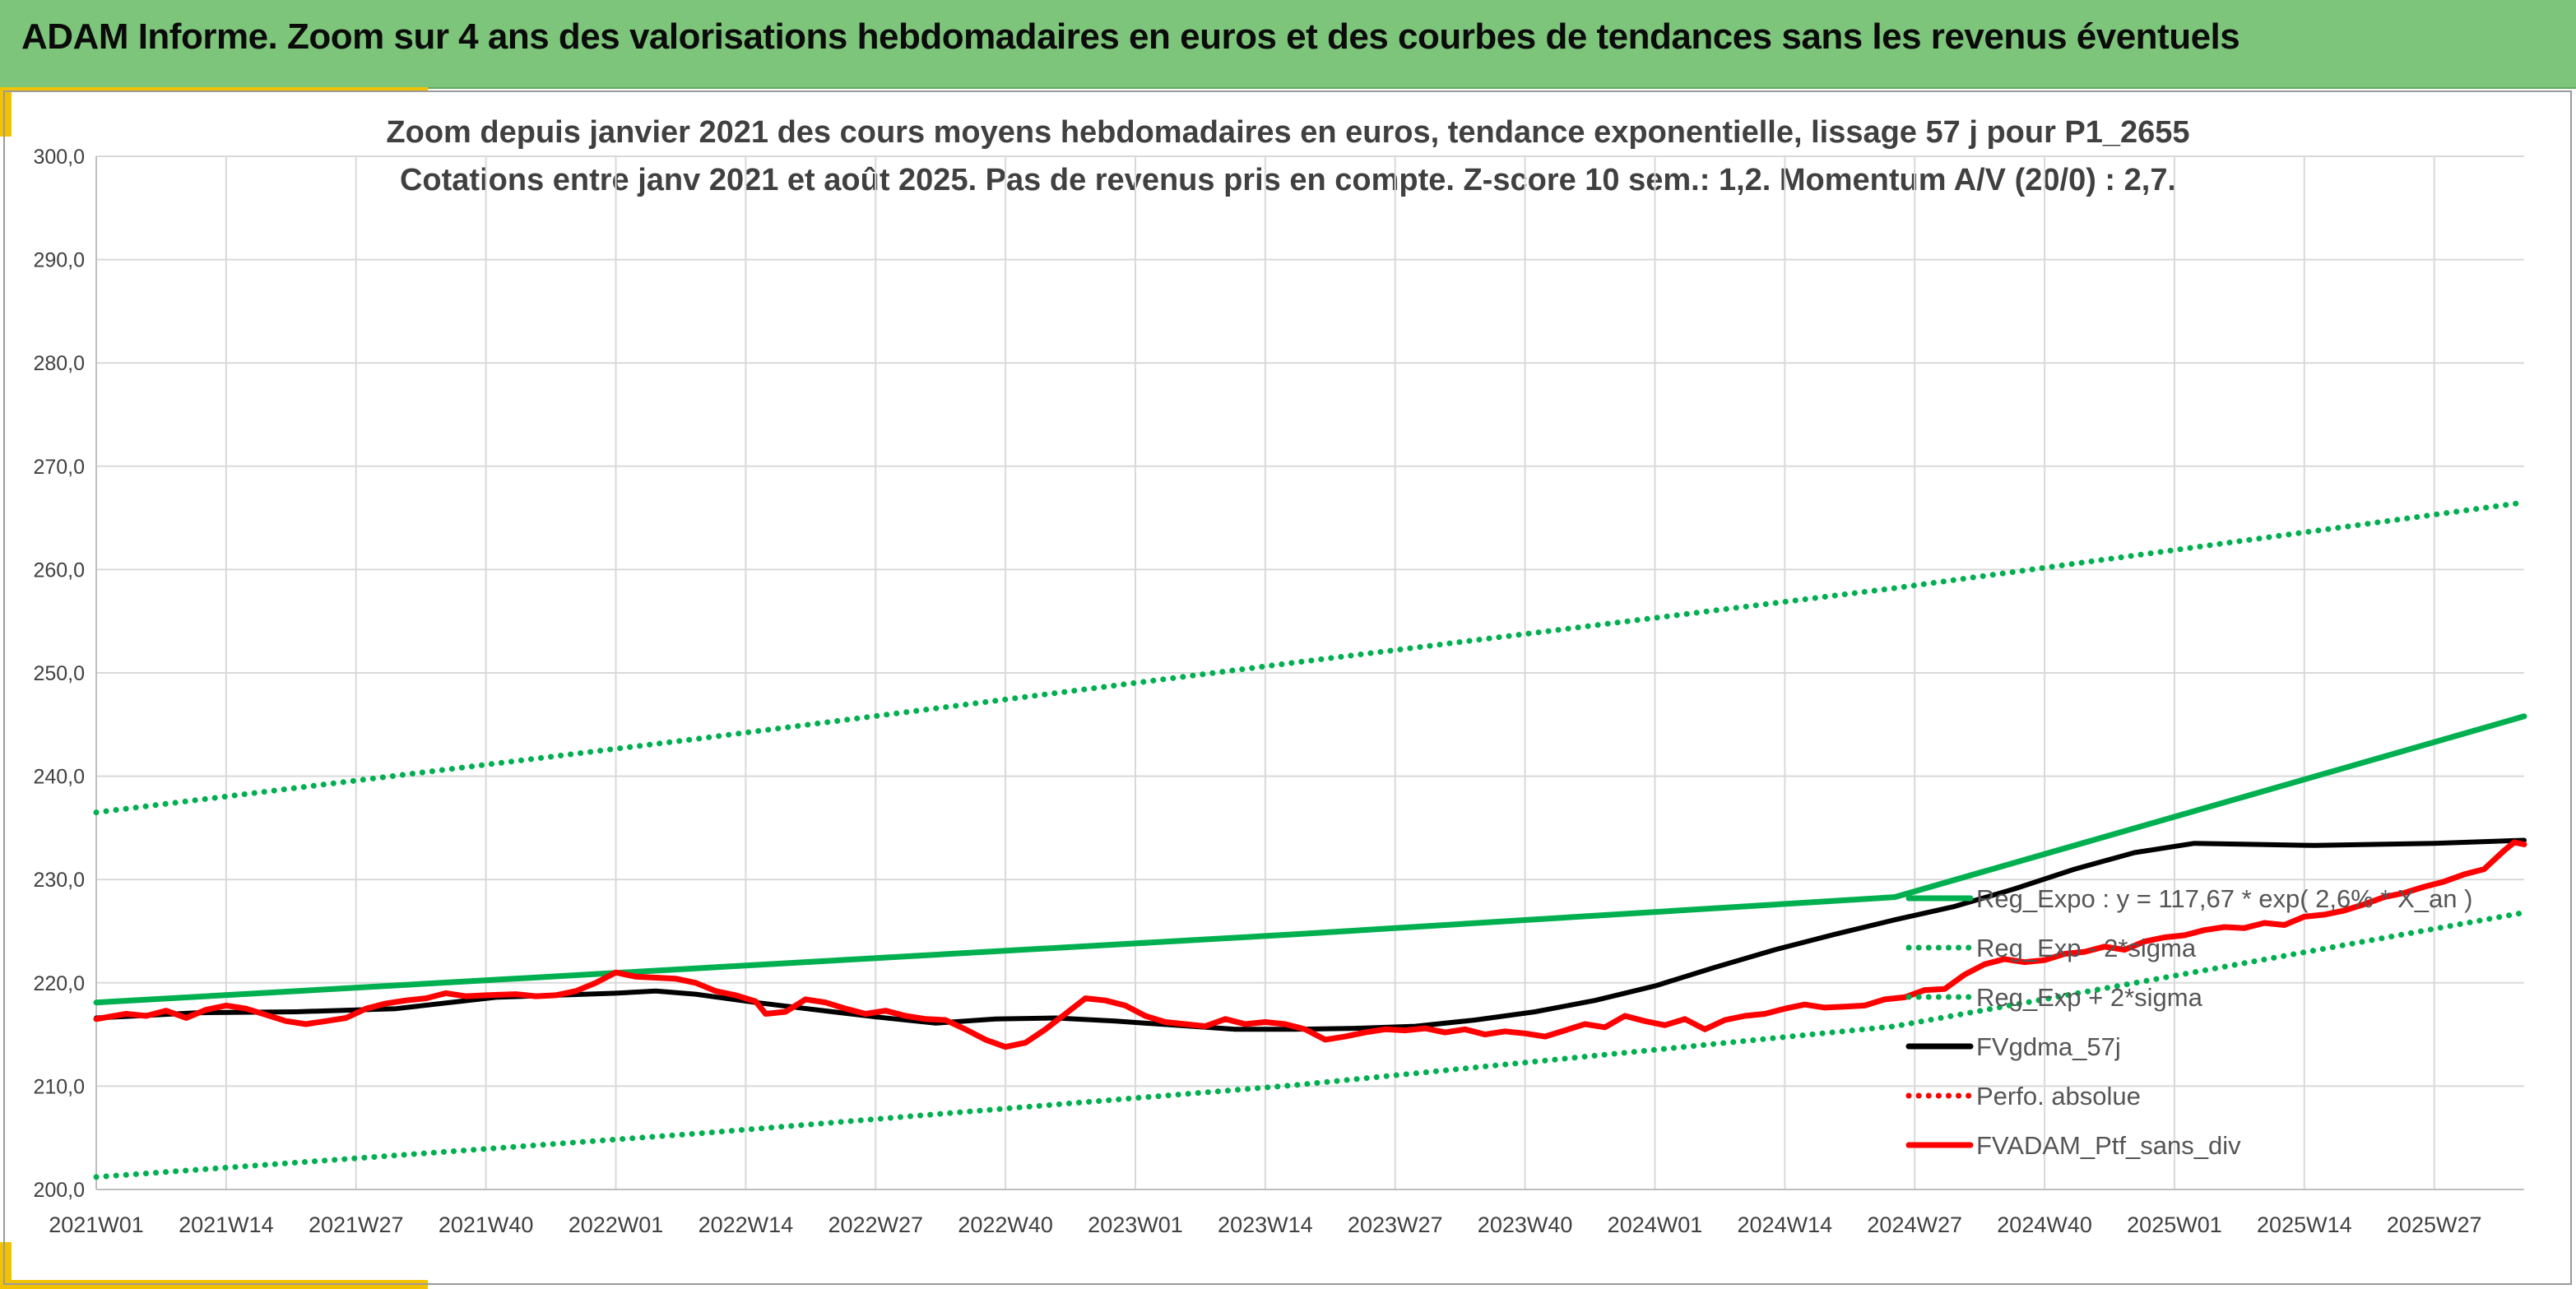 Image resolution: width=2576 pixels, height=1289 pixels. I want to click on x-tick-label: 2022W40, so click(1005, 1224).